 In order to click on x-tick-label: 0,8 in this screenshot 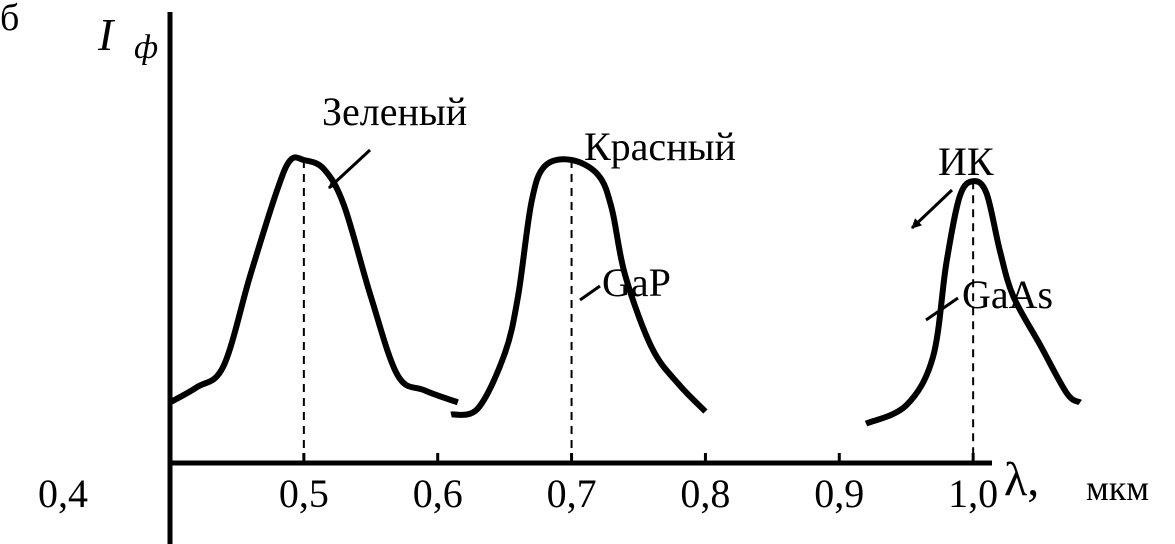, I will do `click(705, 493)`.